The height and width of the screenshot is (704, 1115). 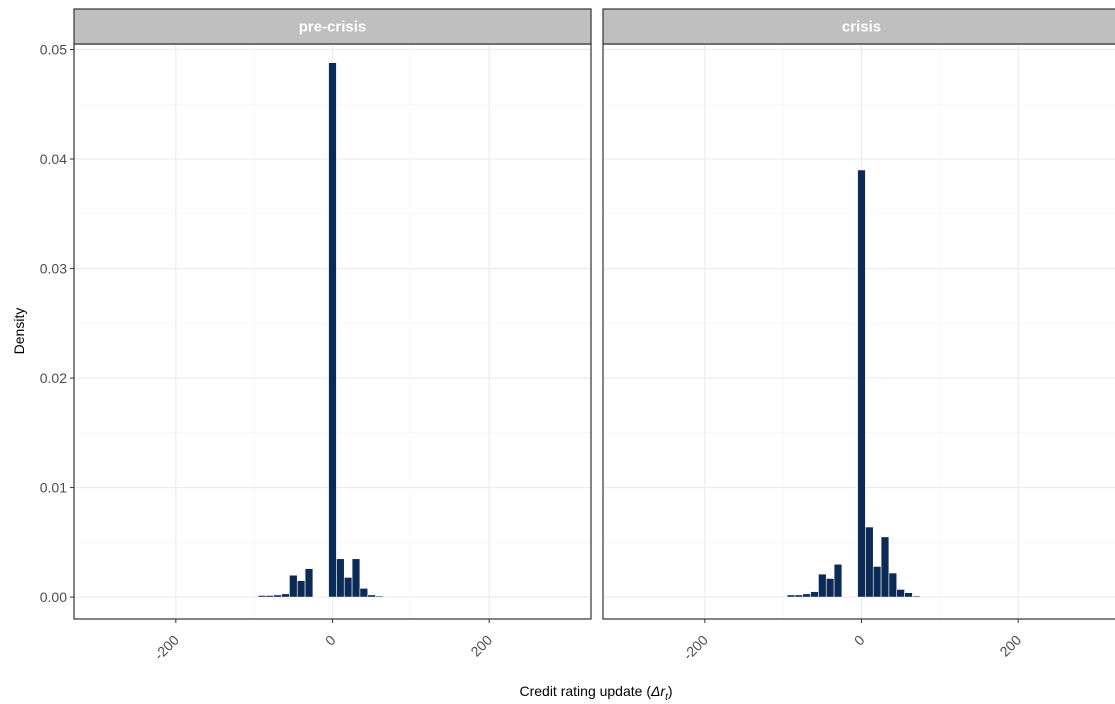 I want to click on x-axis-title-subscript: t, so click(x=667, y=697).